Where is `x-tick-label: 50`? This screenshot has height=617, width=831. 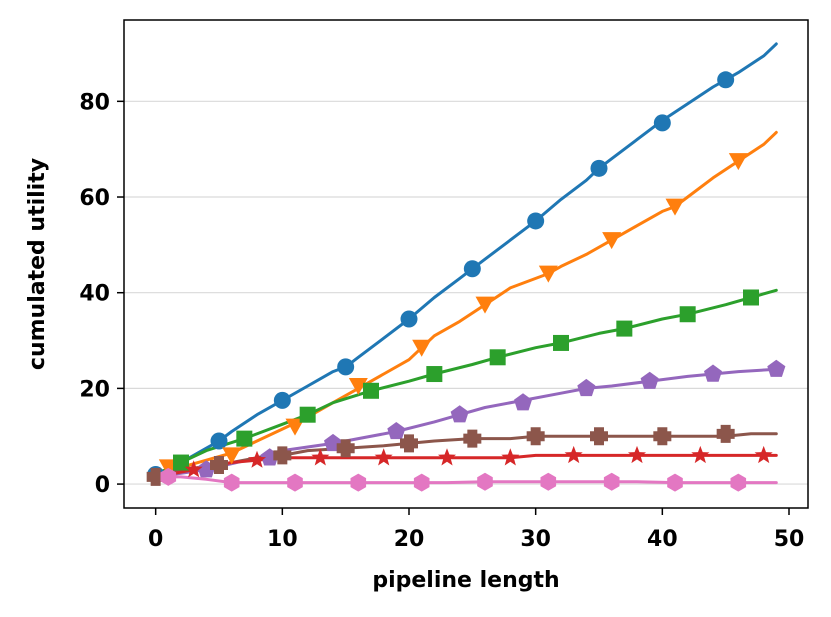
x-tick-label: 50 is located at coordinates (789, 539).